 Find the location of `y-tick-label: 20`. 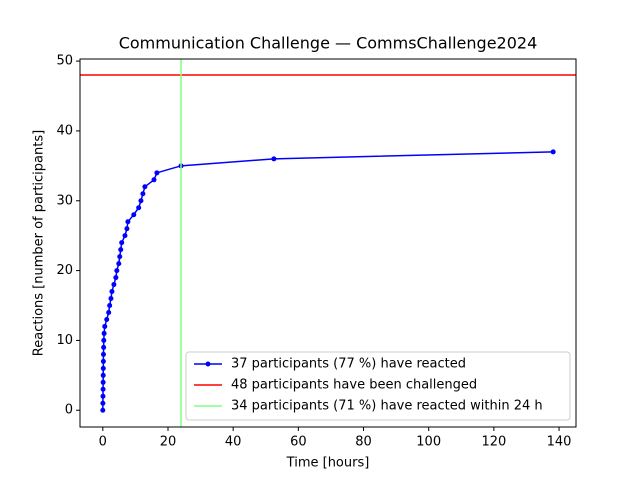

y-tick-label: 20 is located at coordinates (64, 270).